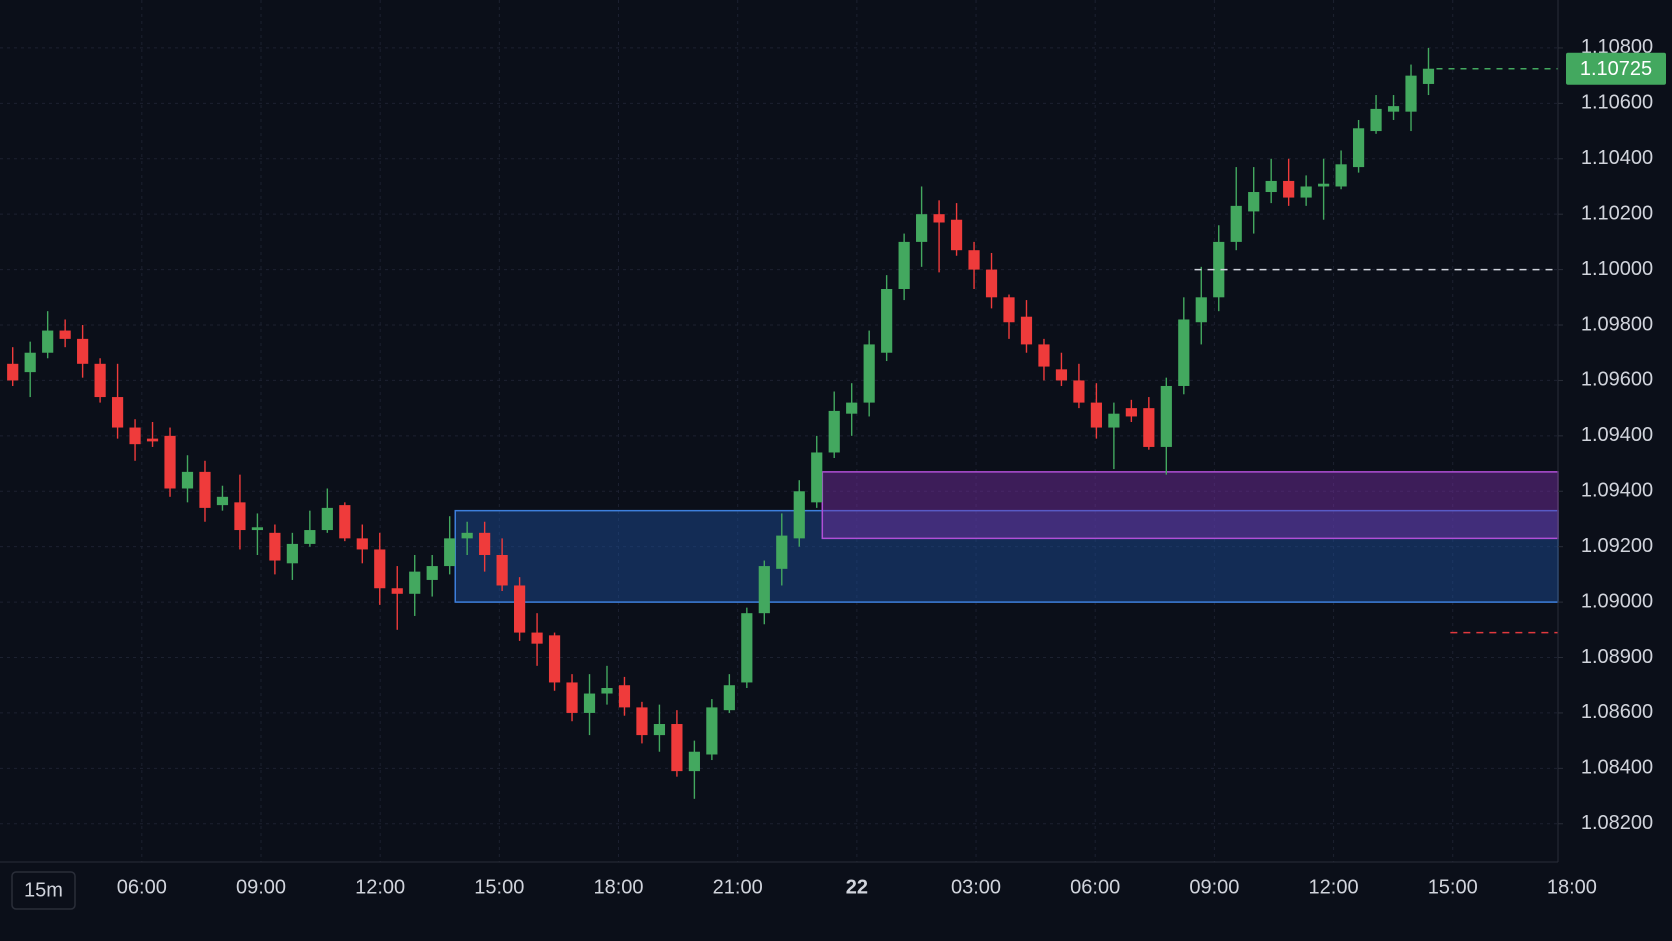 The width and height of the screenshot is (1672, 941). Describe the element at coordinates (1190, 505) in the screenshot. I see `zone` at that location.